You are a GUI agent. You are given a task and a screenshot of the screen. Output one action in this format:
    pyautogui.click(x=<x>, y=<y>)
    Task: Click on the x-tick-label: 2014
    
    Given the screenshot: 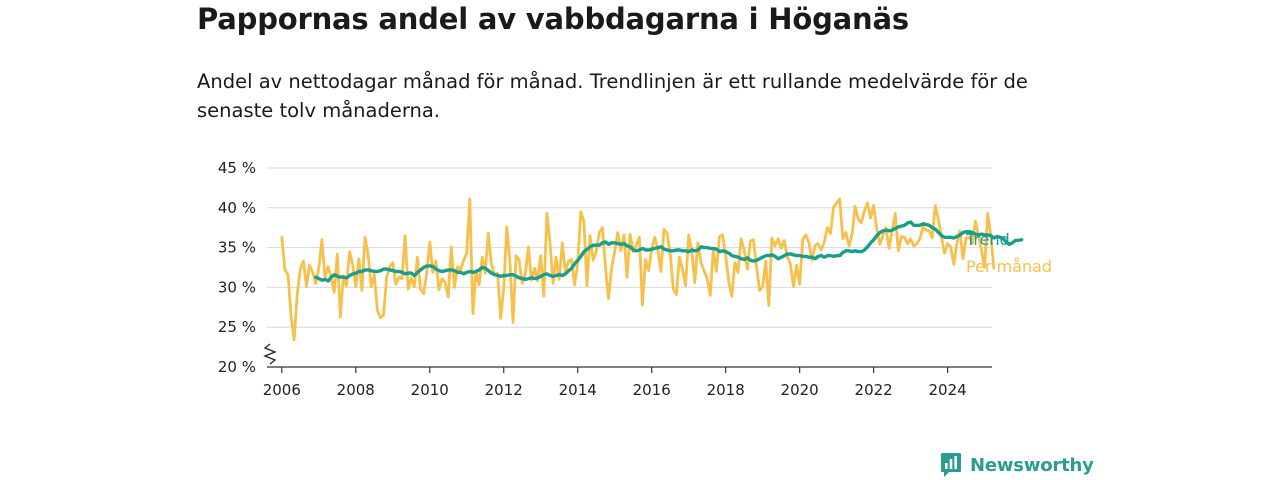 What is the action you would take?
    pyautogui.click(x=578, y=390)
    